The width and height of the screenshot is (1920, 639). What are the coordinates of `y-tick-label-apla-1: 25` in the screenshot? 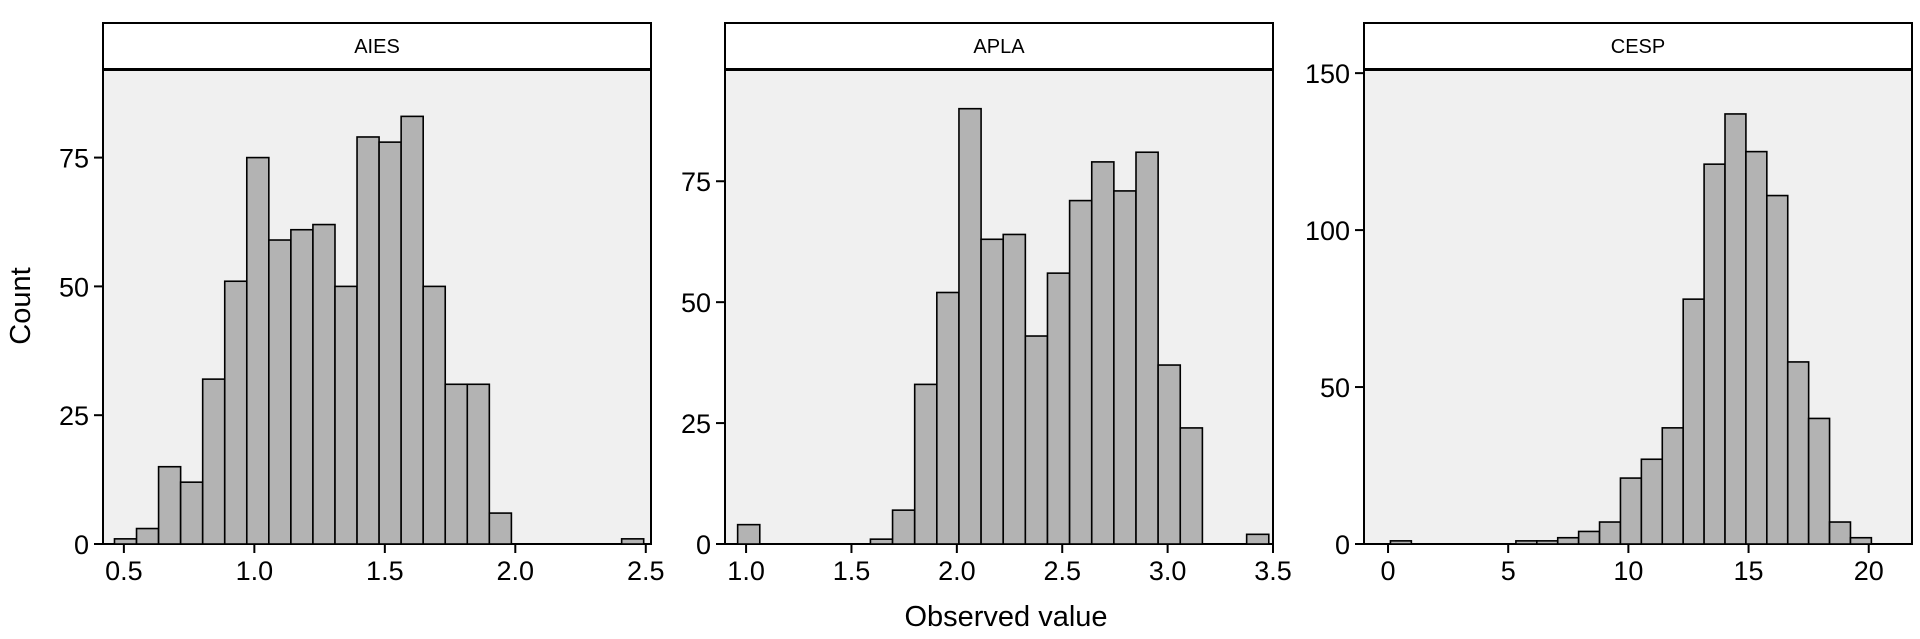 It's located at (696, 424).